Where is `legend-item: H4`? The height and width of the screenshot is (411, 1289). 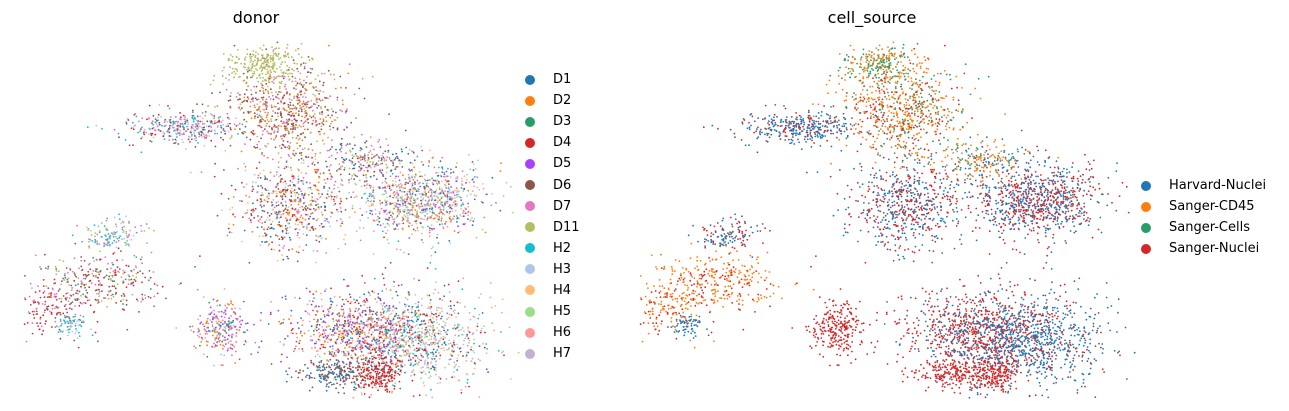 legend-item: H4 is located at coordinates (552, 290).